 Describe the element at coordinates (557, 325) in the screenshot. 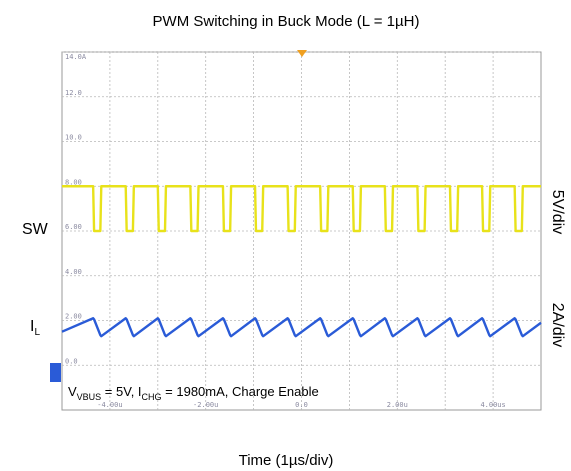

I see `scale-label: 2A/div` at that location.